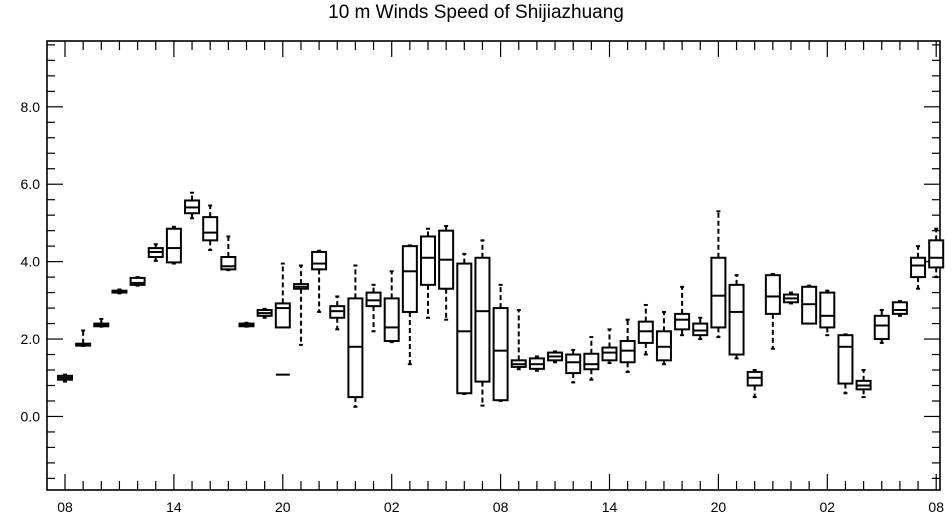 Image resolution: width=952 pixels, height=520 pixels. Describe the element at coordinates (31, 339) in the screenshot. I see `y-tick-label: 2.0` at that location.